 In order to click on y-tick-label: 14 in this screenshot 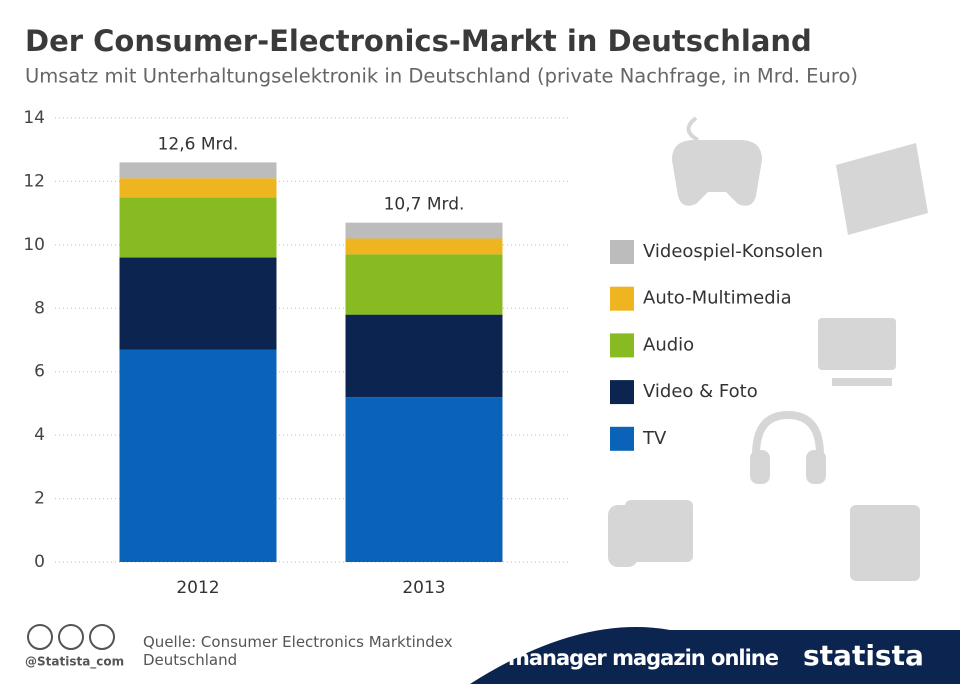, I will do `click(34, 118)`.